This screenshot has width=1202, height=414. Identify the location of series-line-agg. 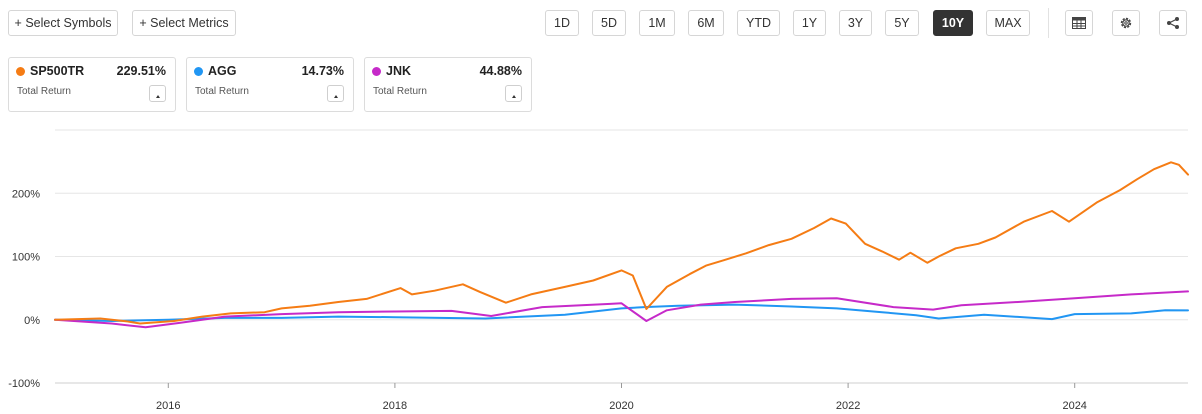
(621, 312).